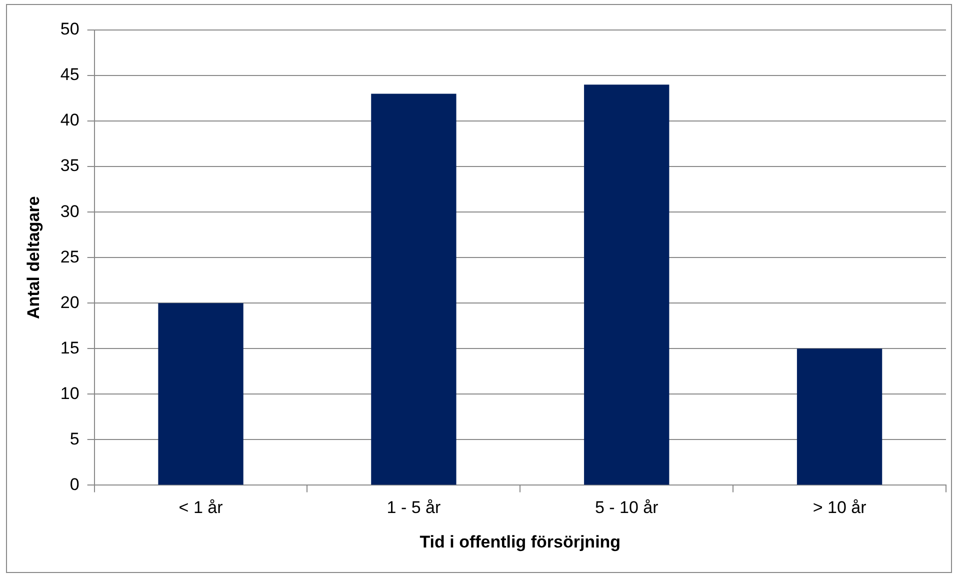 Image resolution: width=960 pixels, height=579 pixels. I want to click on y-tick-label: 35, so click(70, 166).